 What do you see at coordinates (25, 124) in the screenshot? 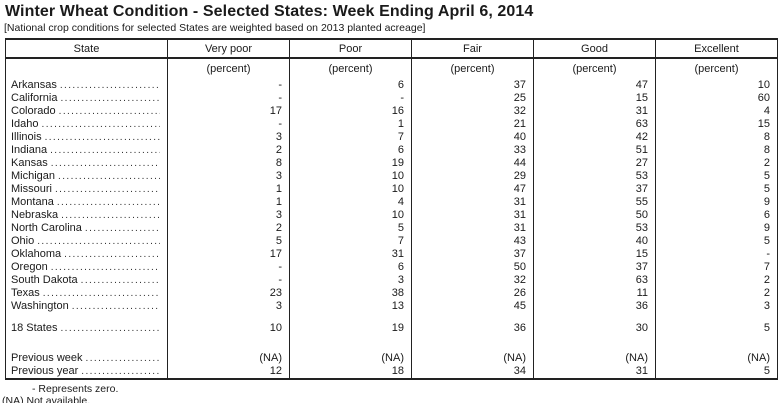
I see `state-label: Idaho` at bounding box center [25, 124].